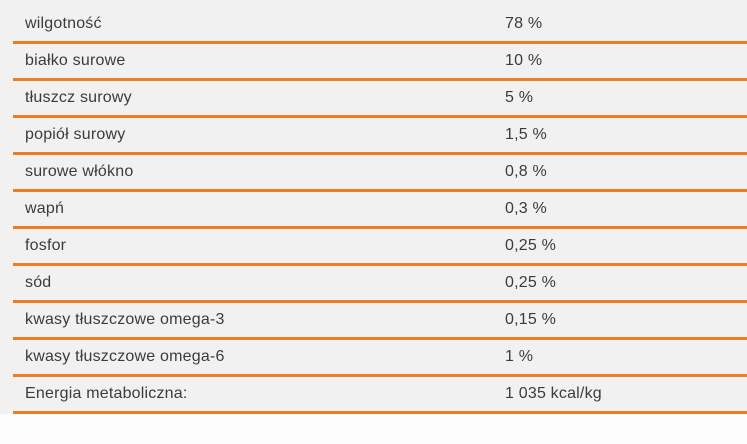  What do you see at coordinates (526, 208) in the screenshot?
I see `nutrient-value: 0,3 %` at bounding box center [526, 208].